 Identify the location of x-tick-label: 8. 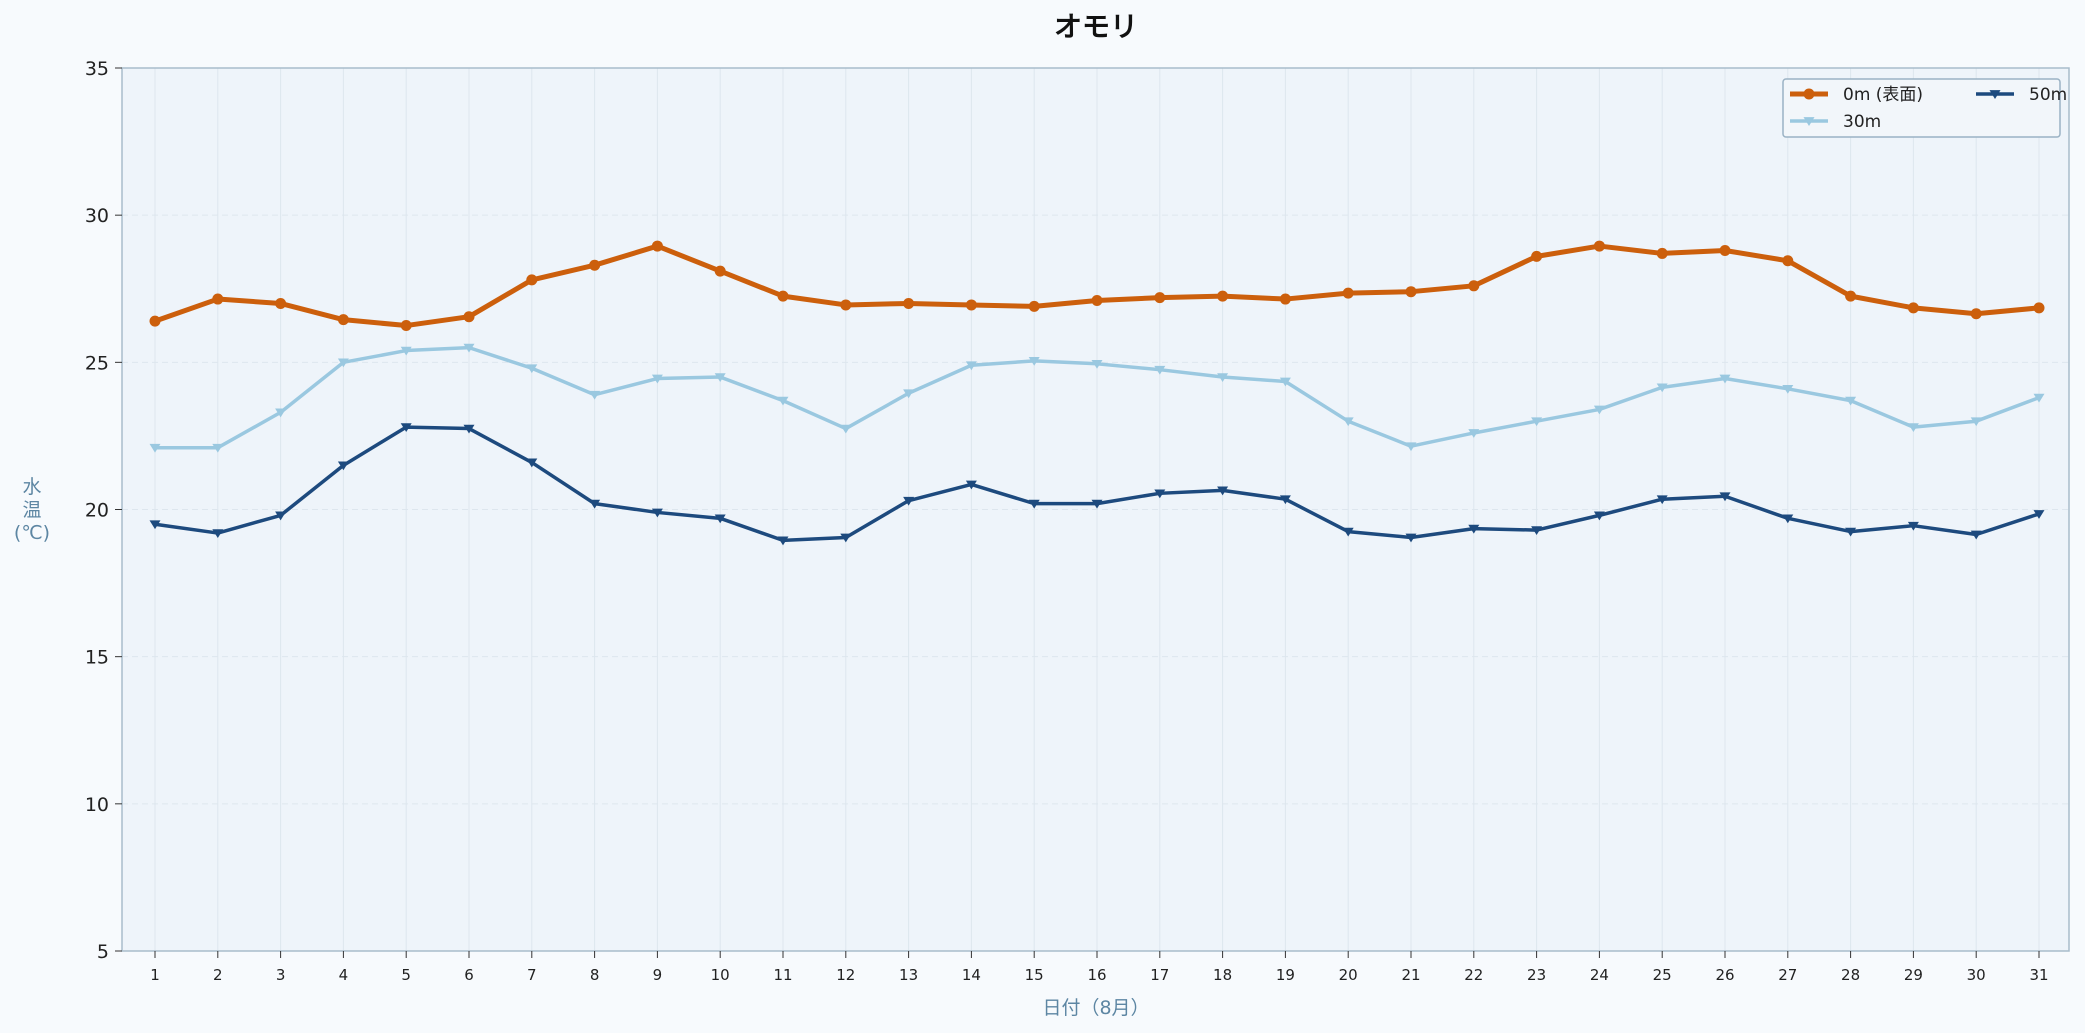
(595, 975).